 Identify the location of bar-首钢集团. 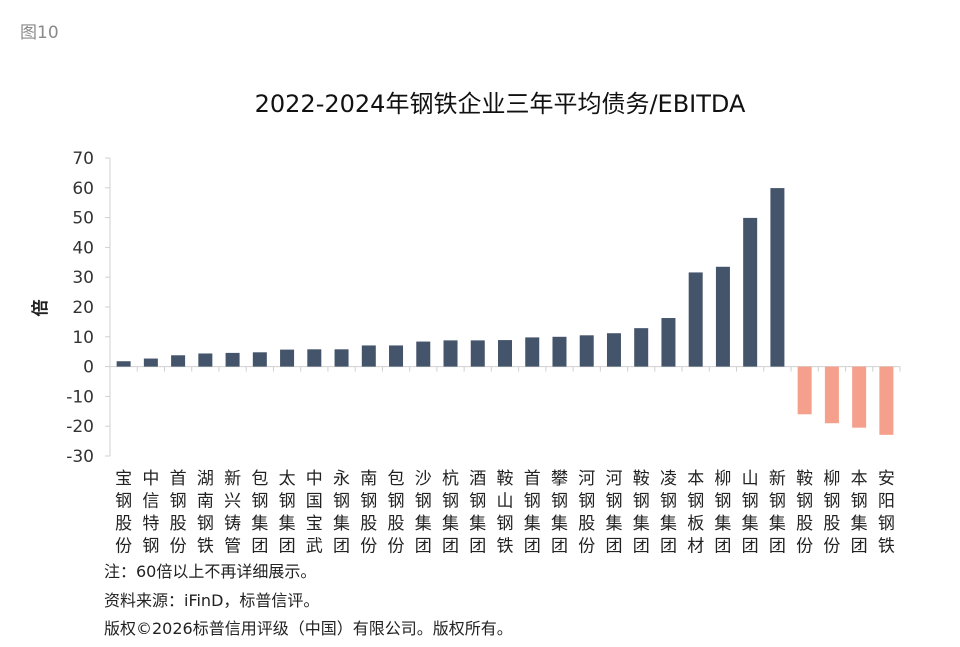
(532, 352).